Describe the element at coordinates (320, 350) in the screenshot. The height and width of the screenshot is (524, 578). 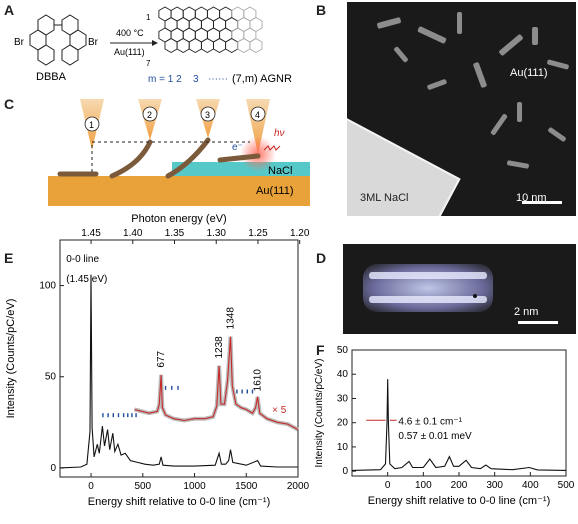
I see `panel-letter-f: F` at that location.